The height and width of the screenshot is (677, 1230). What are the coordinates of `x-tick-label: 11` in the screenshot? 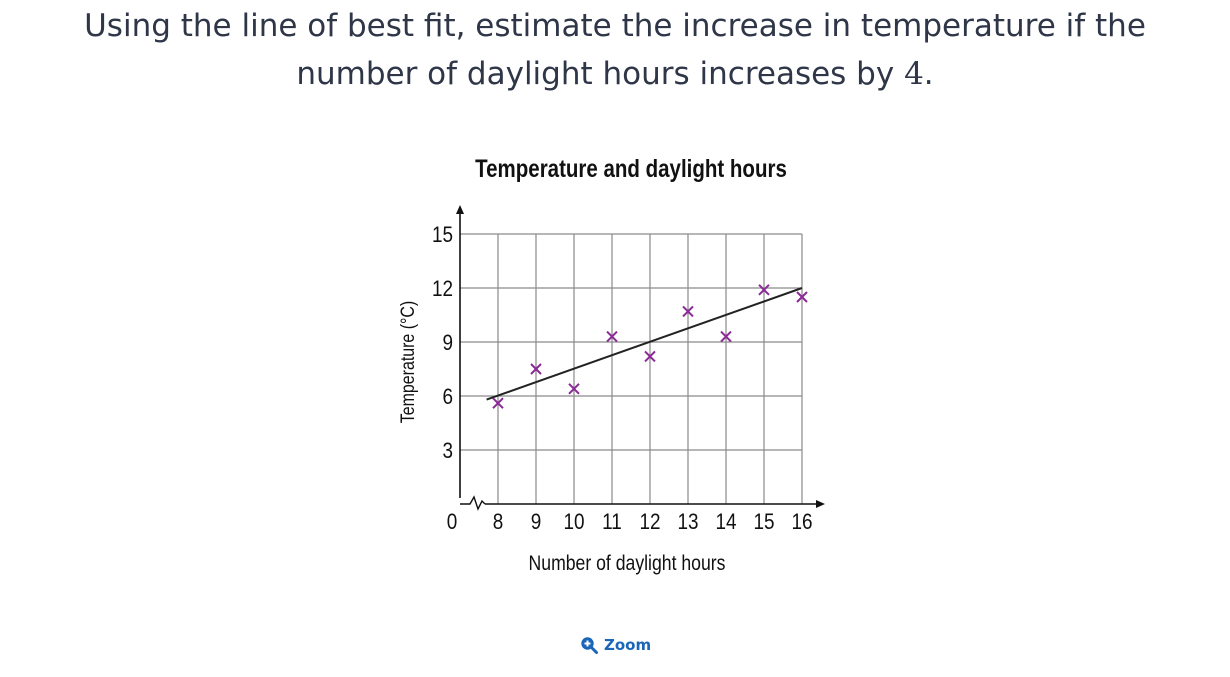 It's located at (612, 522).